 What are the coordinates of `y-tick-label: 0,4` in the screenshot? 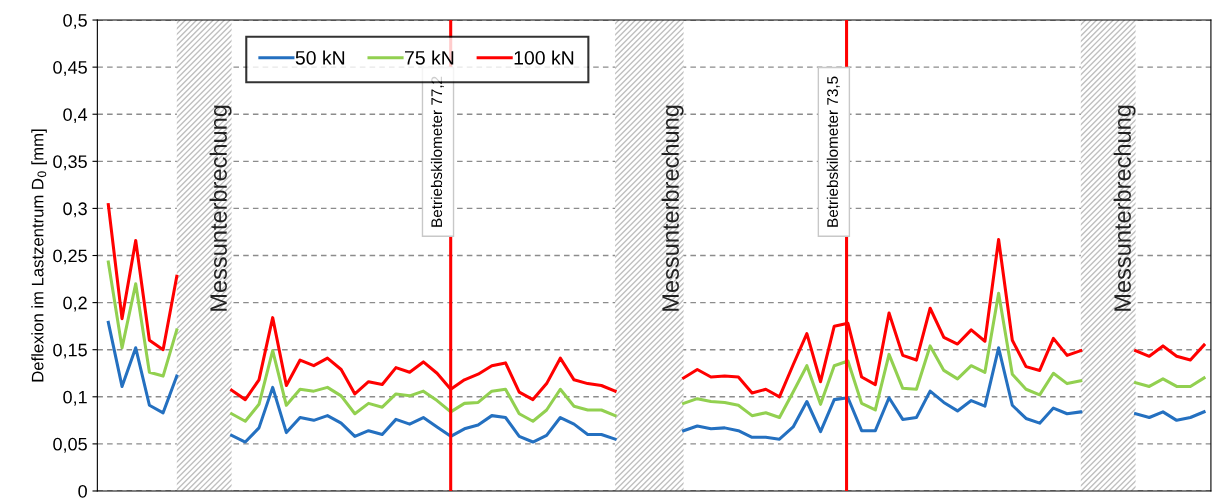 It's located at (75, 116).